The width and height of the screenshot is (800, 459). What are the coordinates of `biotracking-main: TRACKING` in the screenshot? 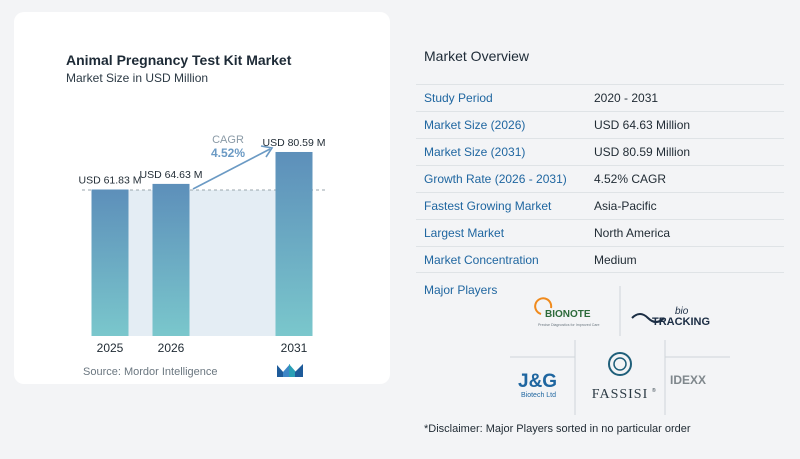 It's located at (681, 322).